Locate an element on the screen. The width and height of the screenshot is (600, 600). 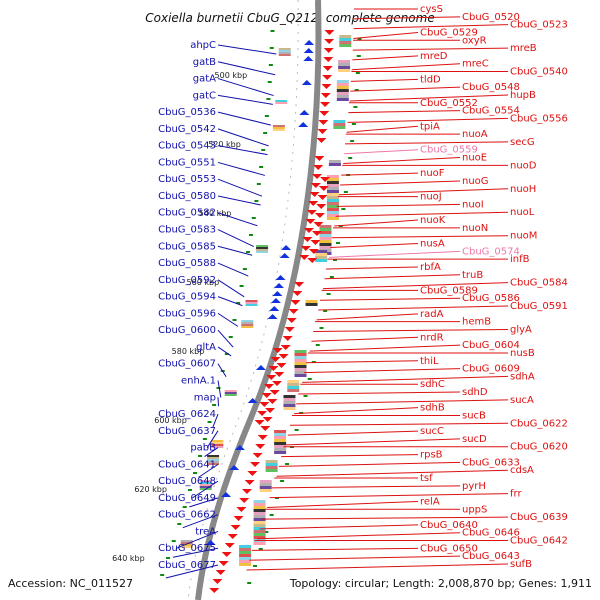
left-gene-label: CbuG_0648 is located at coordinates (187, 481).